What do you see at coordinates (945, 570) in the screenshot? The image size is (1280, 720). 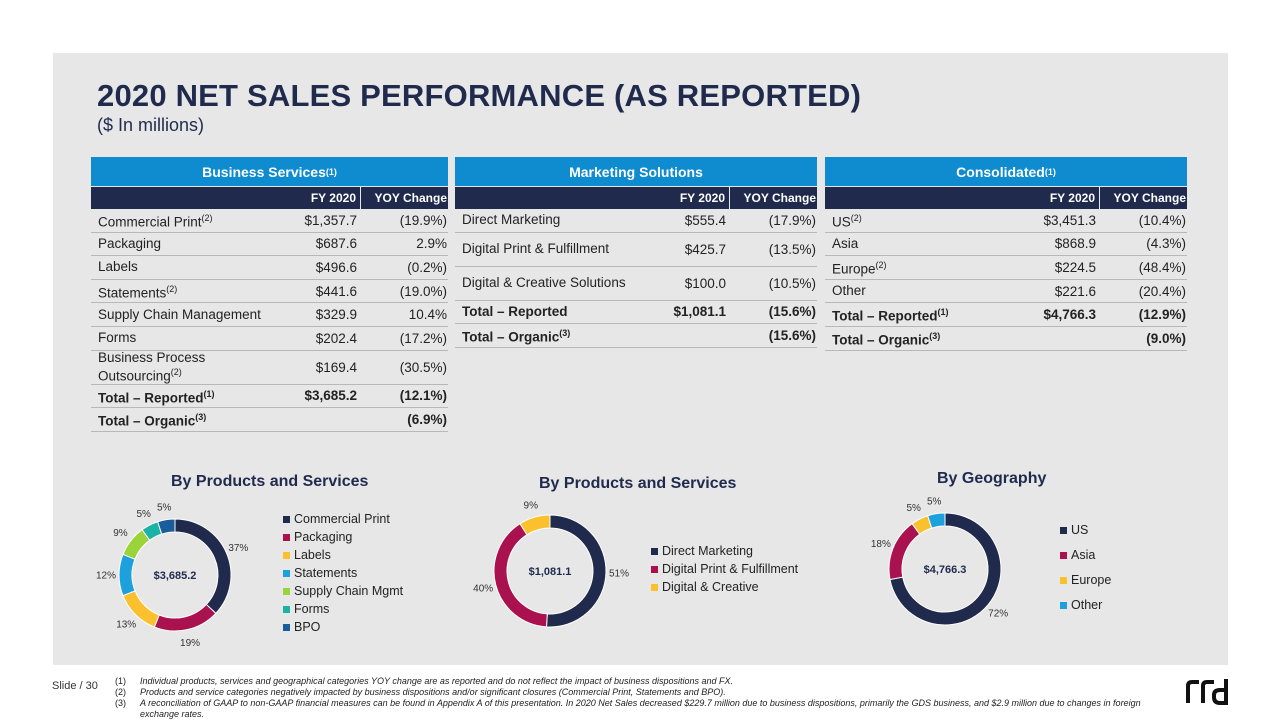 I see `donut-center-total: $4,766.3` at bounding box center [945, 570].